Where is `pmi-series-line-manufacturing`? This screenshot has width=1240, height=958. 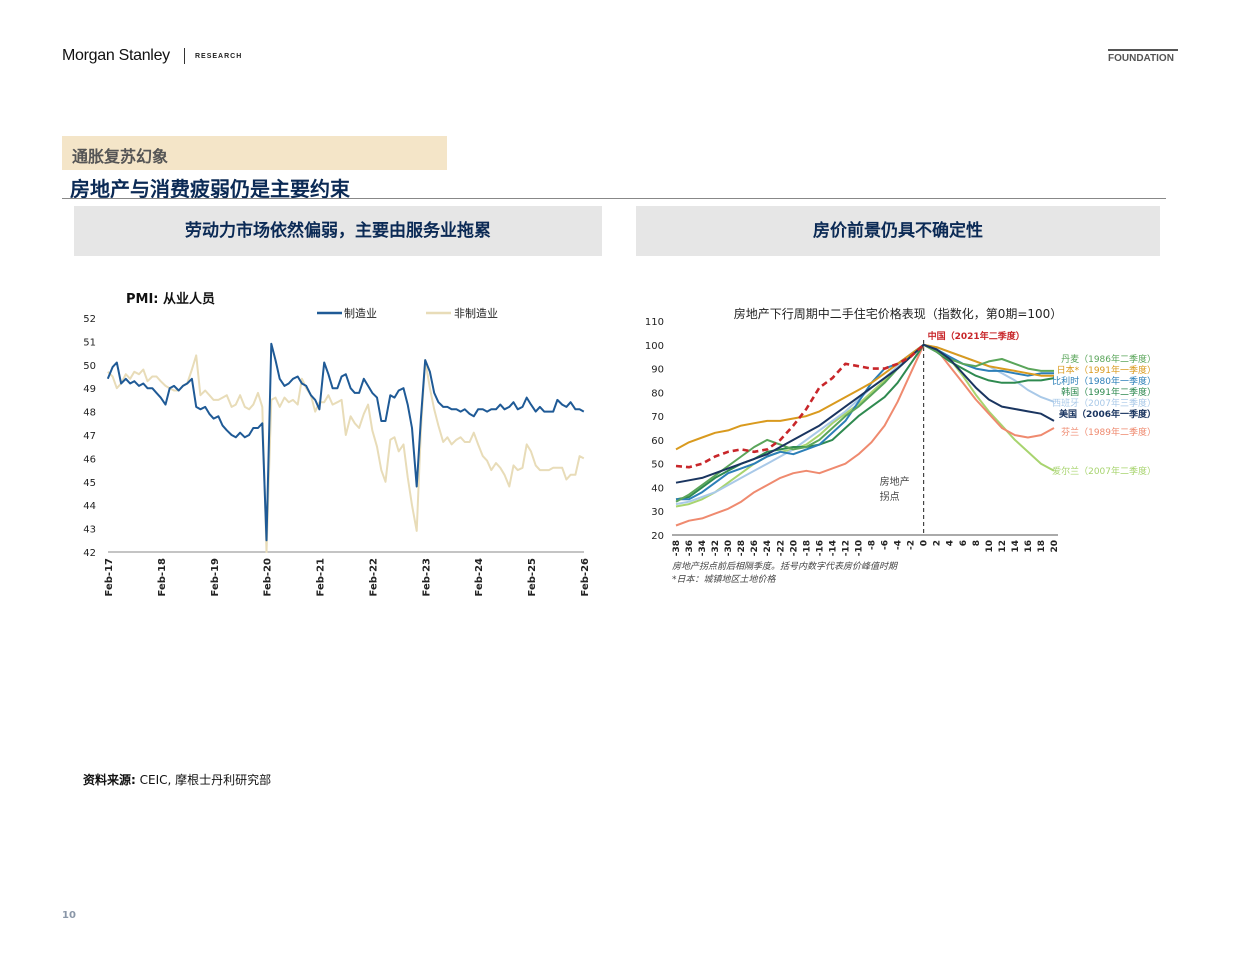
pmi-series-line-manufacturing is located at coordinates (345, 442).